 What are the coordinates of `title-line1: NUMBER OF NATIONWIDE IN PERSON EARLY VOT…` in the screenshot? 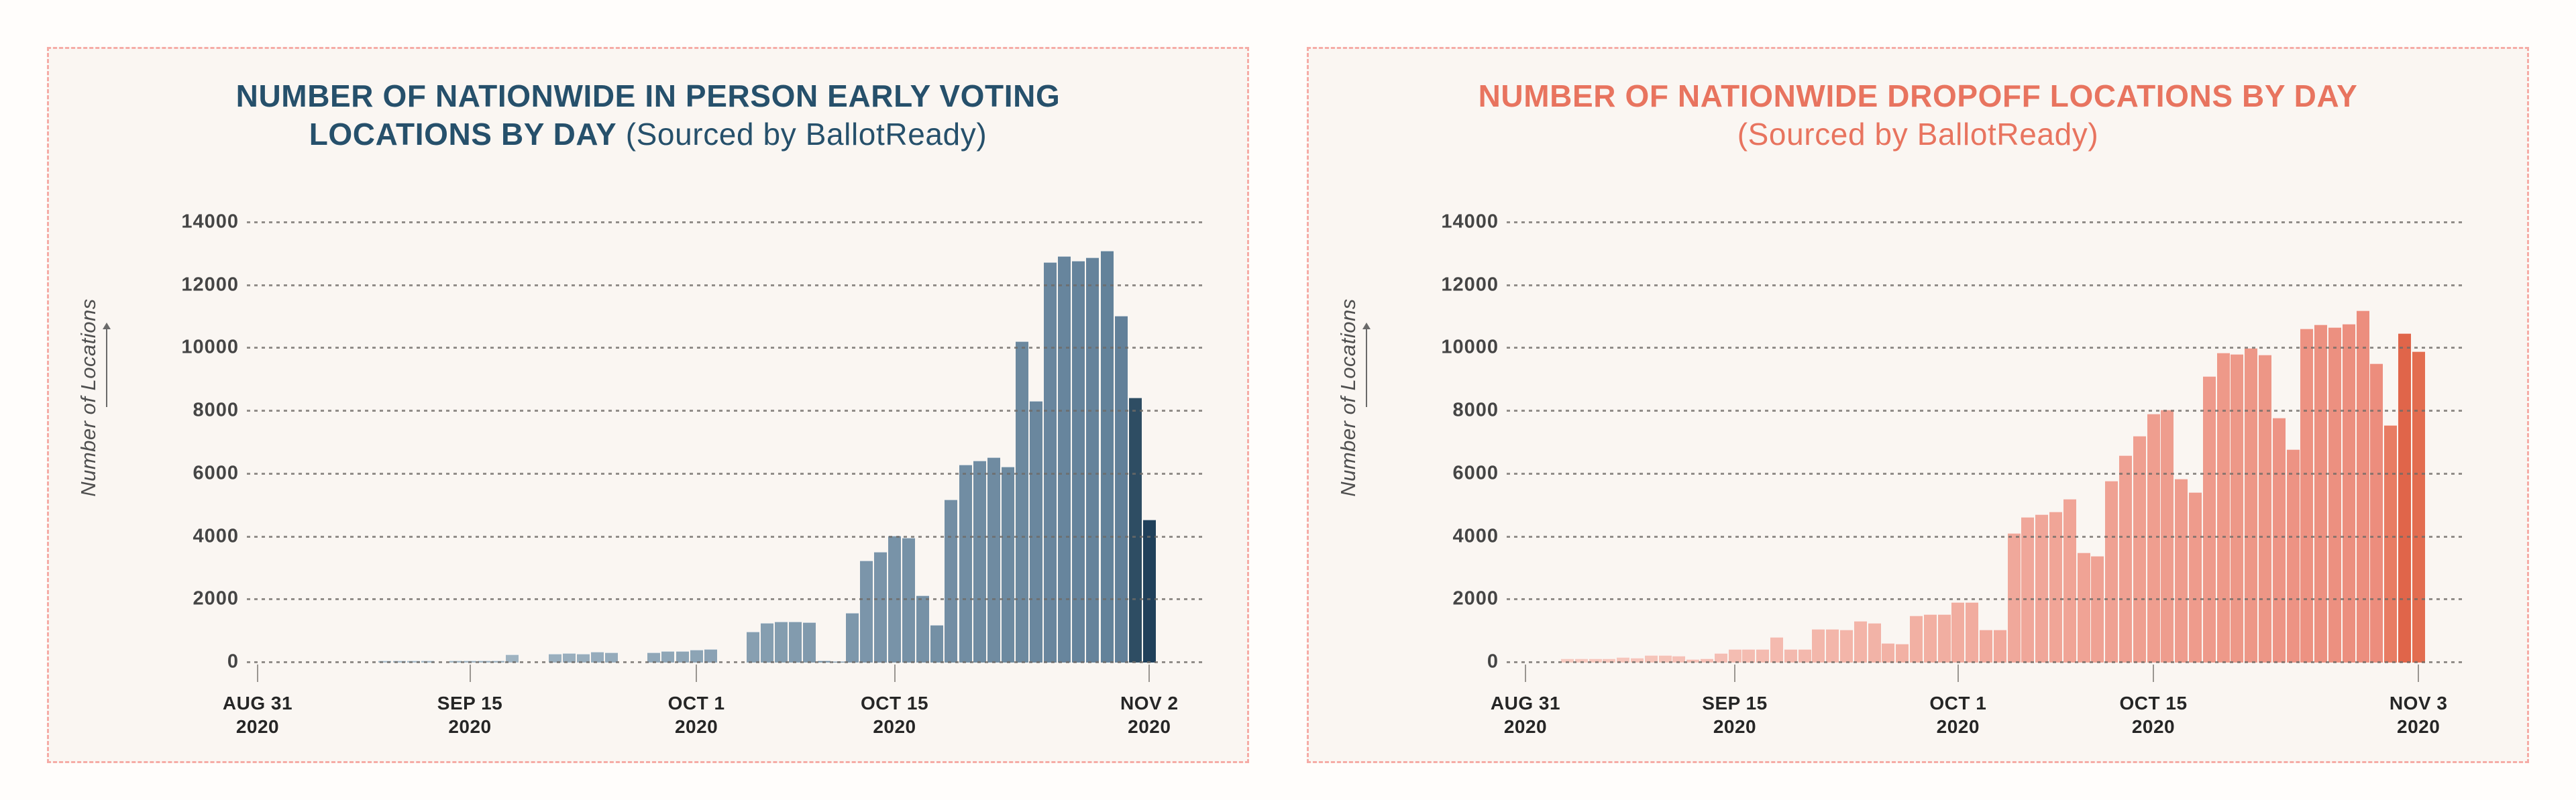 It's located at (648, 96).